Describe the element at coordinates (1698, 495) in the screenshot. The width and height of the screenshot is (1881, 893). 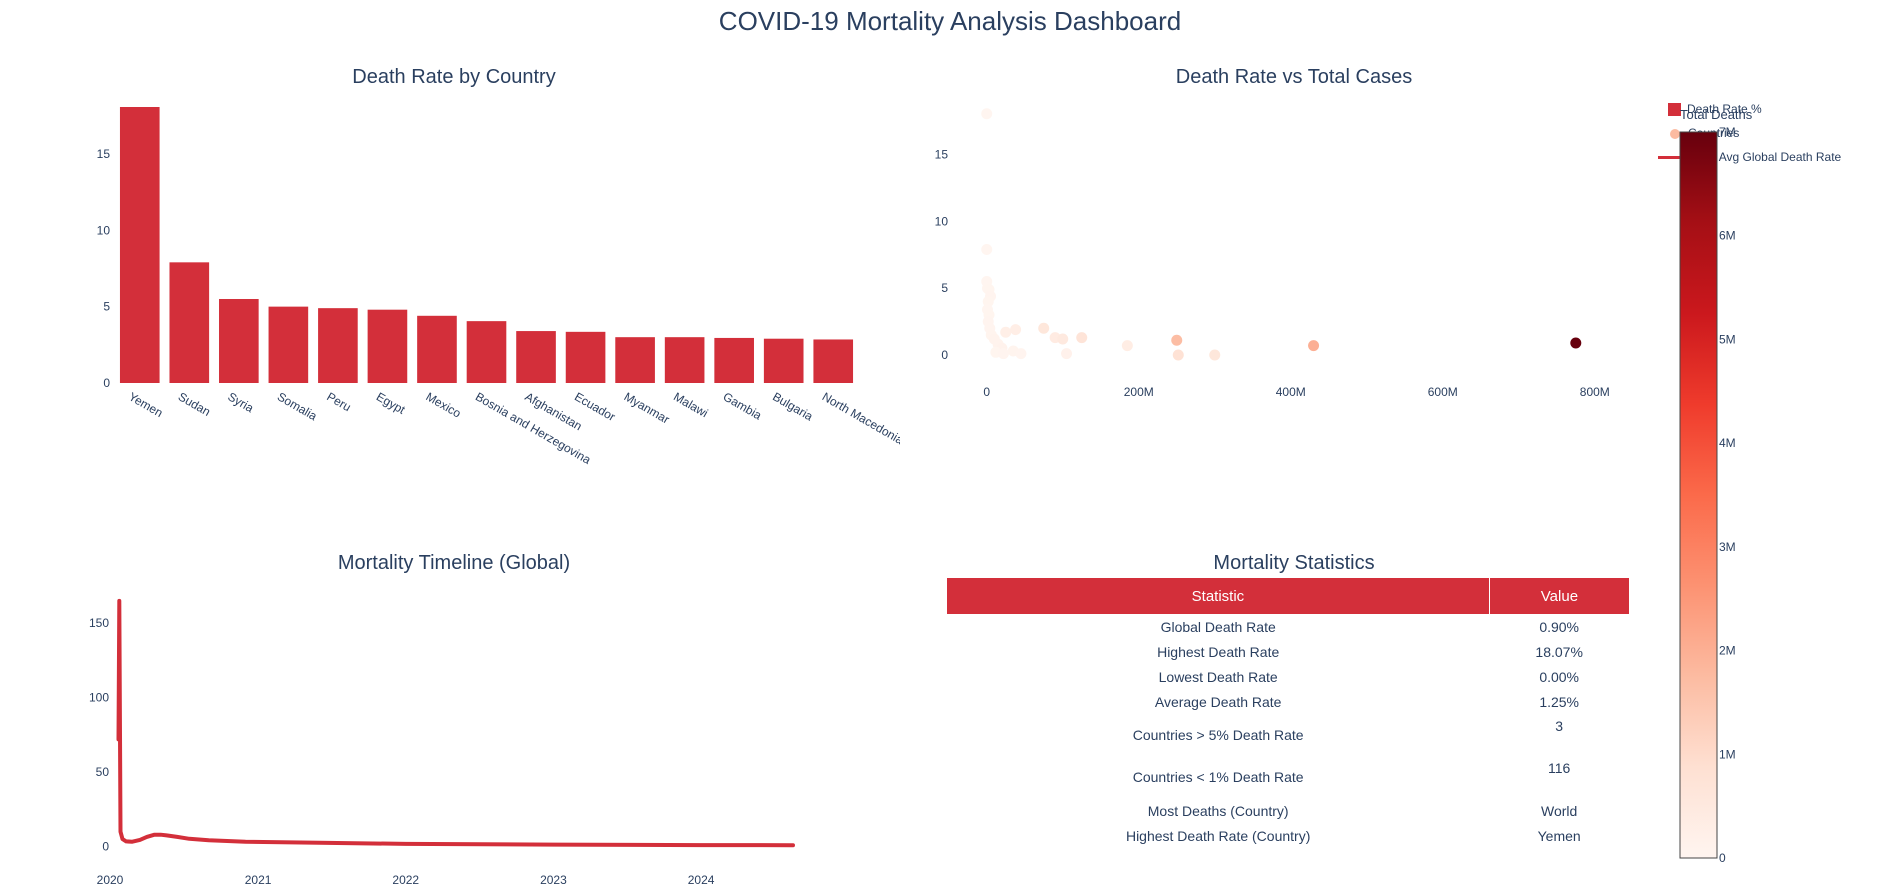
I see `colorbar-gradient-bar` at that location.